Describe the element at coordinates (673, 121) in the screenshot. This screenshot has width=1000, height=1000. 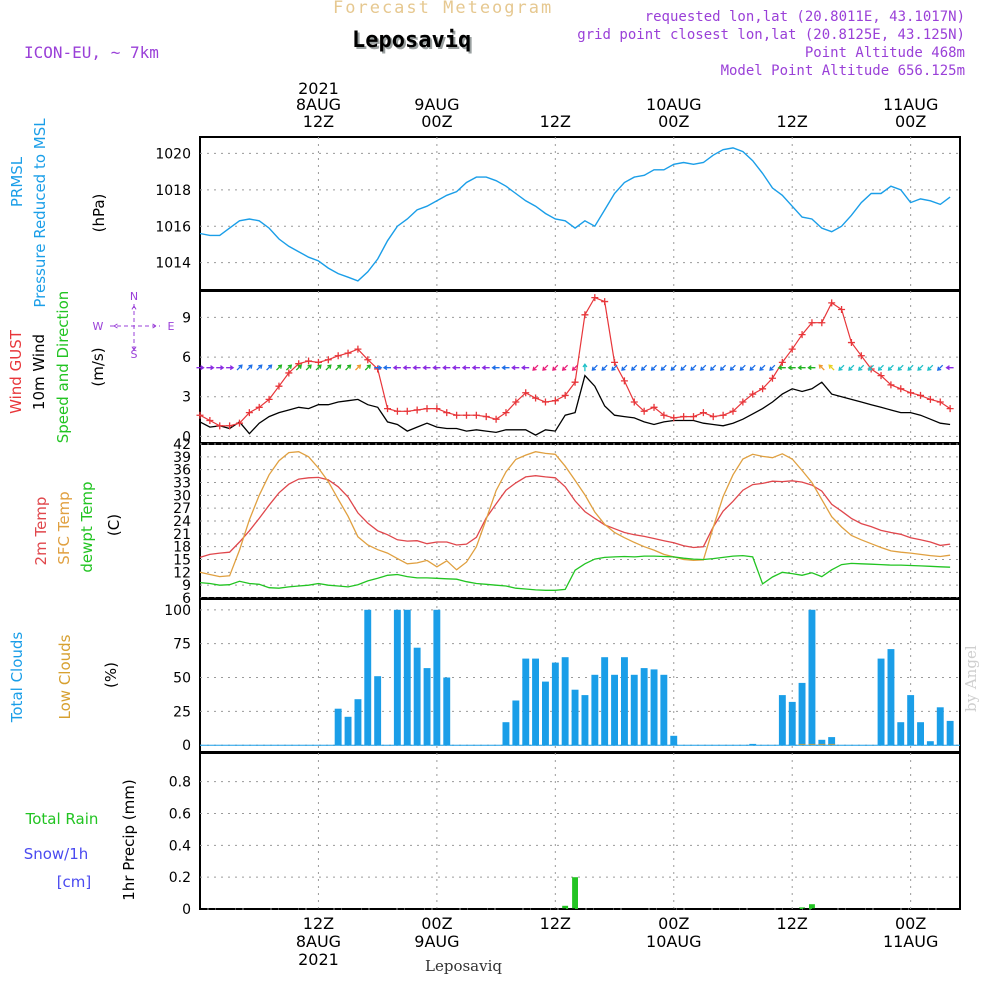
I see `top-axis-hour: 00Z` at that location.